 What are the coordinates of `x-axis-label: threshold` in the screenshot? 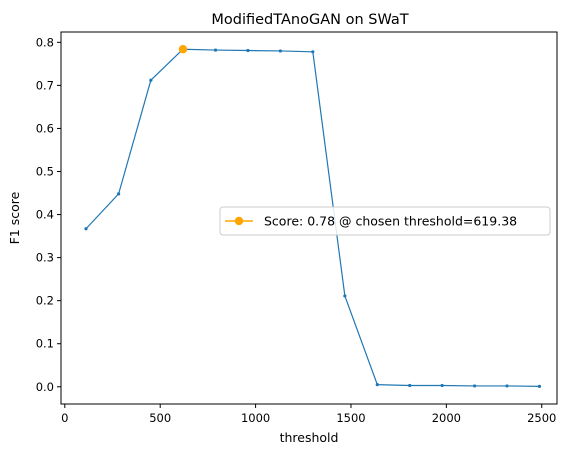 It's located at (309, 437).